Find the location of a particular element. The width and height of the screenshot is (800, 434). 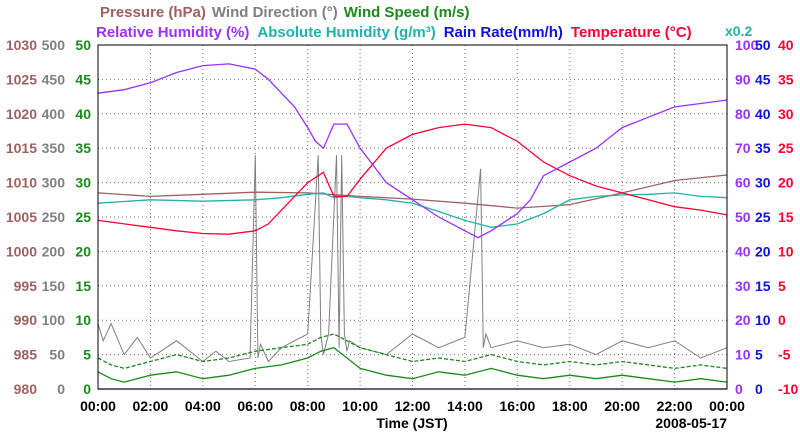

legend-label-temperature: Temperature (°C) is located at coordinates (631, 32).